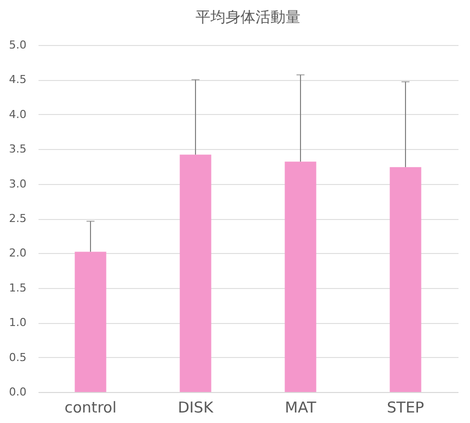 The image size is (470, 423). What do you see at coordinates (405, 407) in the screenshot?
I see `x-tick-label: STEP` at bounding box center [405, 407].